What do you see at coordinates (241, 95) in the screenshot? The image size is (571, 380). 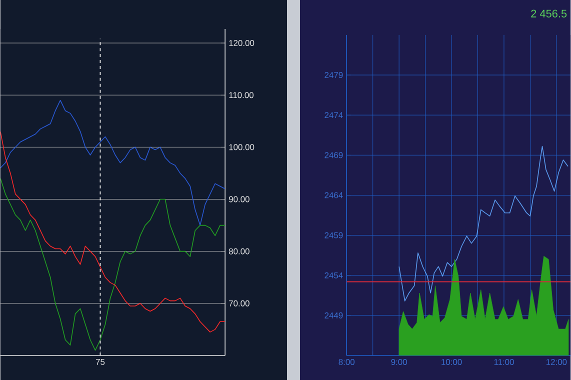 I see `y-tick-label: 110.00` at bounding box center [241, 95].